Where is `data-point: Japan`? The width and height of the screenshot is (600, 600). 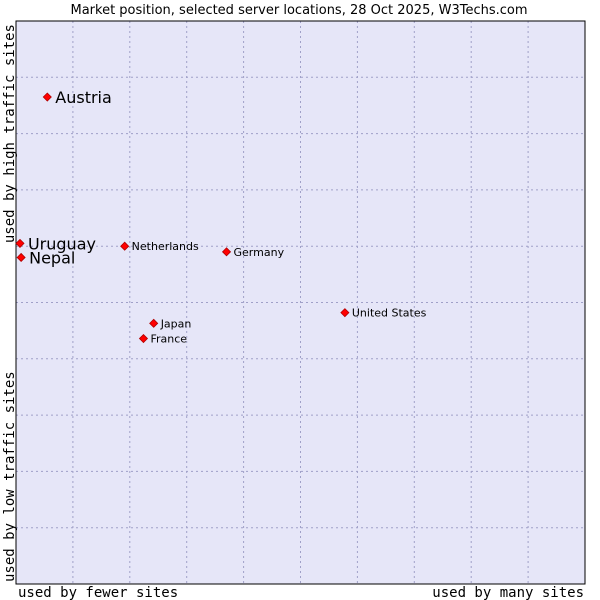
data-point: Japan is located at coordinates (170, 323).